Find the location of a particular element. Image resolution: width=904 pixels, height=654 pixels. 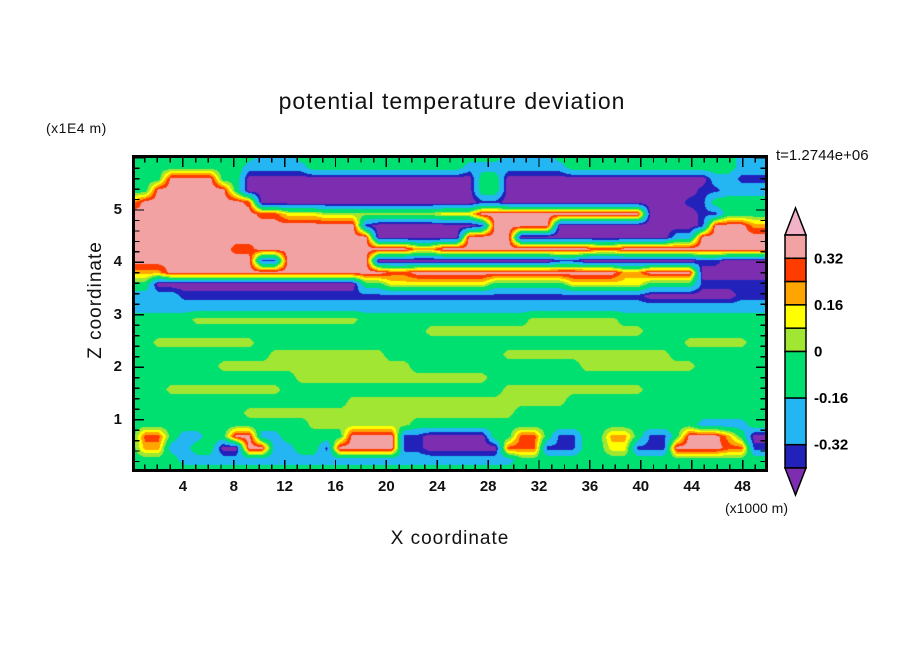

x-tick-label: 44 is located at coordinates (692, 486).